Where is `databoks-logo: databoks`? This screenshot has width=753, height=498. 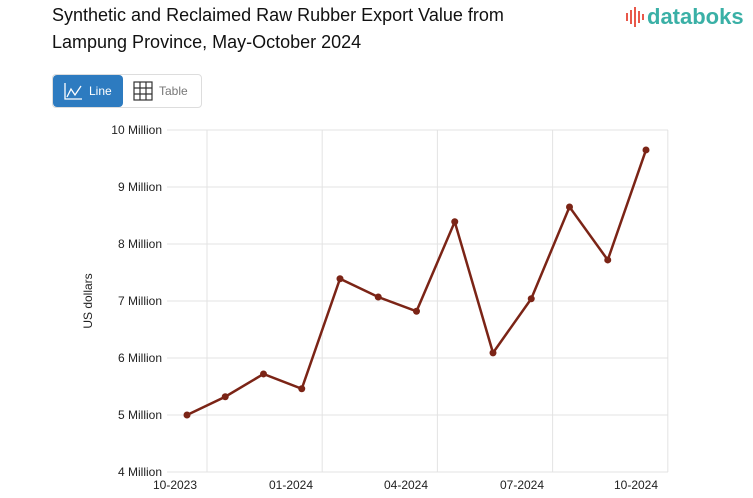 databoks-logo: databoks is located at coordinates (685, 17).